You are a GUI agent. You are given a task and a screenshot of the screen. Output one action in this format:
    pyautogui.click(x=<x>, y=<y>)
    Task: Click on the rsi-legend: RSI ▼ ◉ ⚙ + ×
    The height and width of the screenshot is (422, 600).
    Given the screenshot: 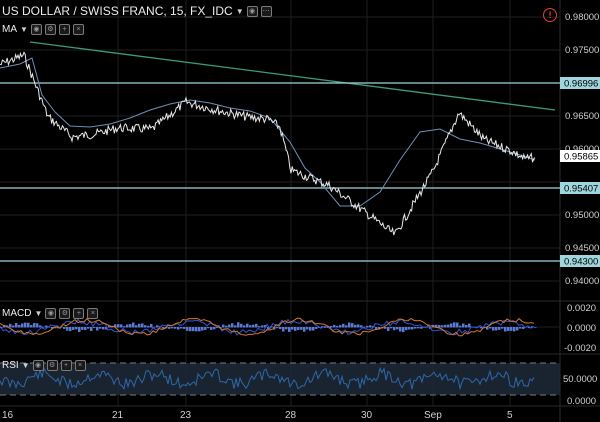 What is the action you would take?
    pyautogui.click(x=44, y=365)
    